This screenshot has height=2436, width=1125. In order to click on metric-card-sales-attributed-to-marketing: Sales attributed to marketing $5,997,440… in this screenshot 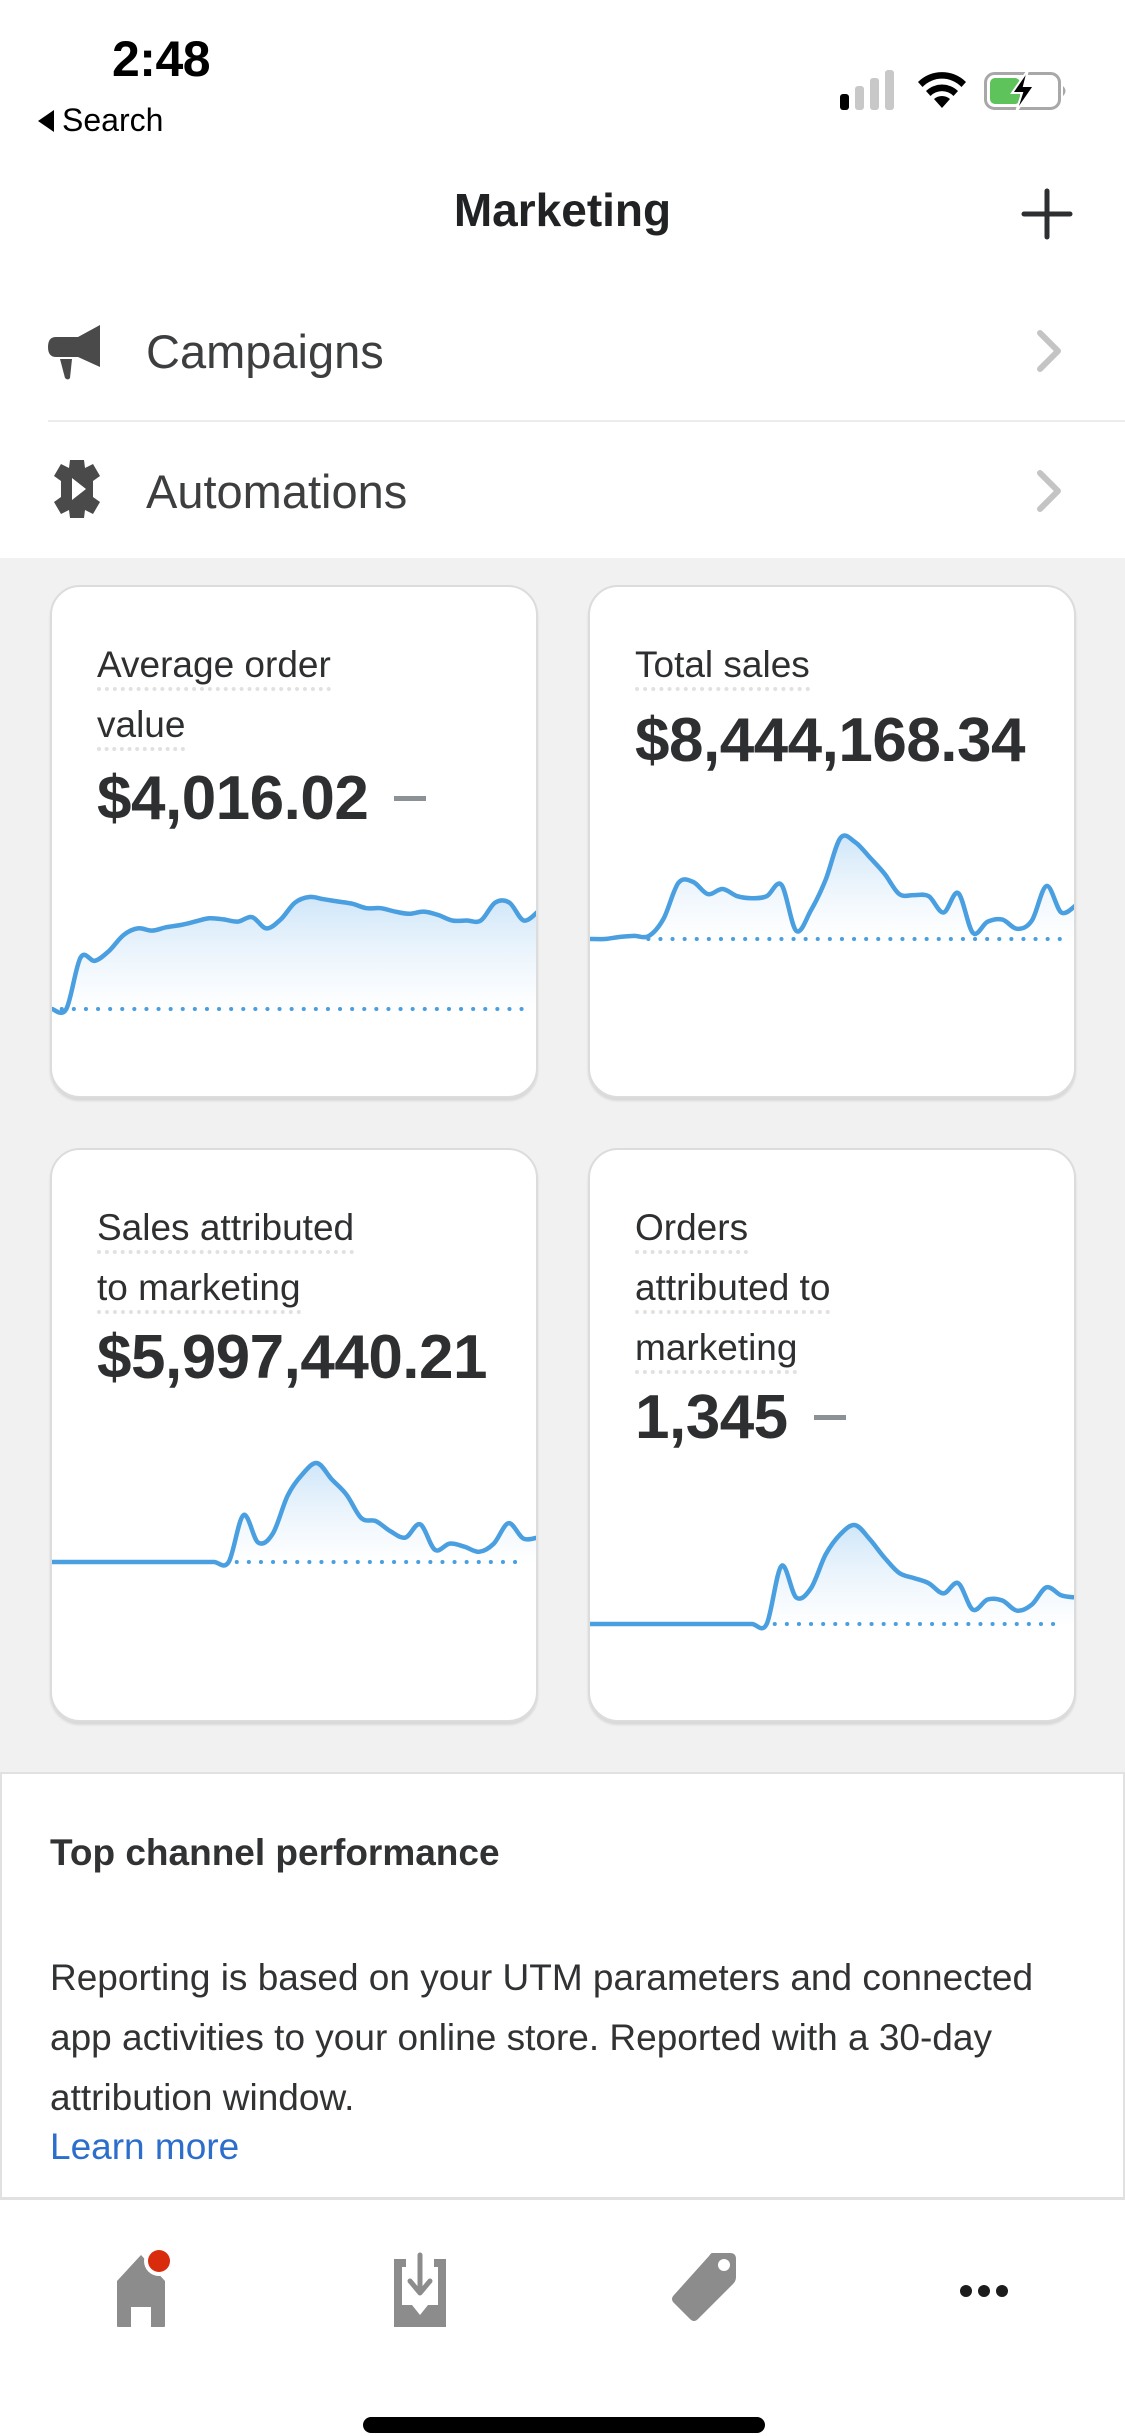, I will do `click(294, 1435)`.